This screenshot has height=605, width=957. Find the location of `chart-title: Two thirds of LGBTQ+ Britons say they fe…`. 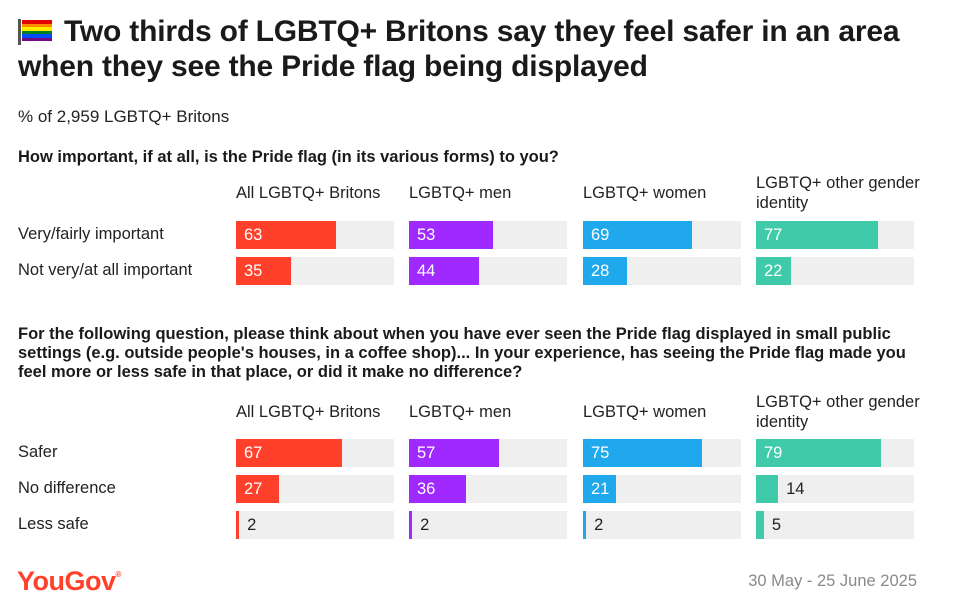

chart-title: Two thirds of LGBTQ+ Britons say they fe… is located at coordinates (459, 49).